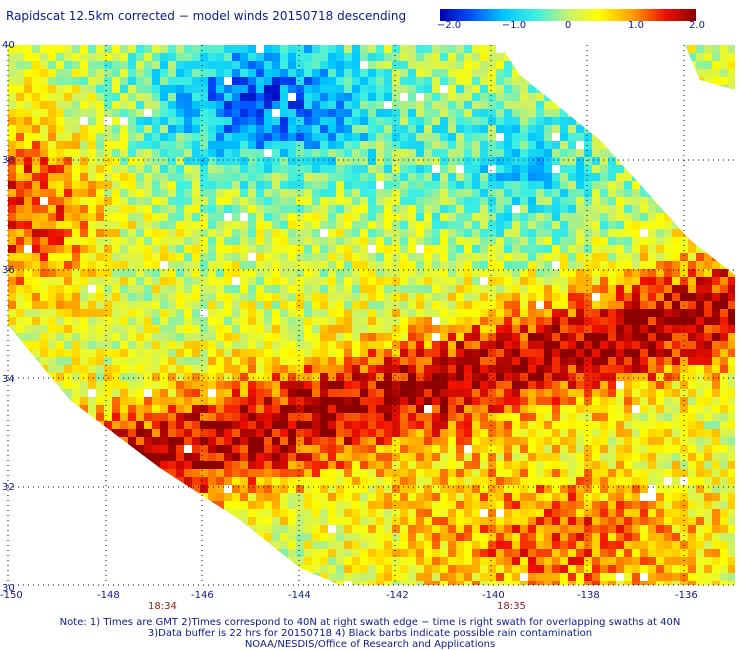  I want to click on lon-label: -142, so click(397, 595).